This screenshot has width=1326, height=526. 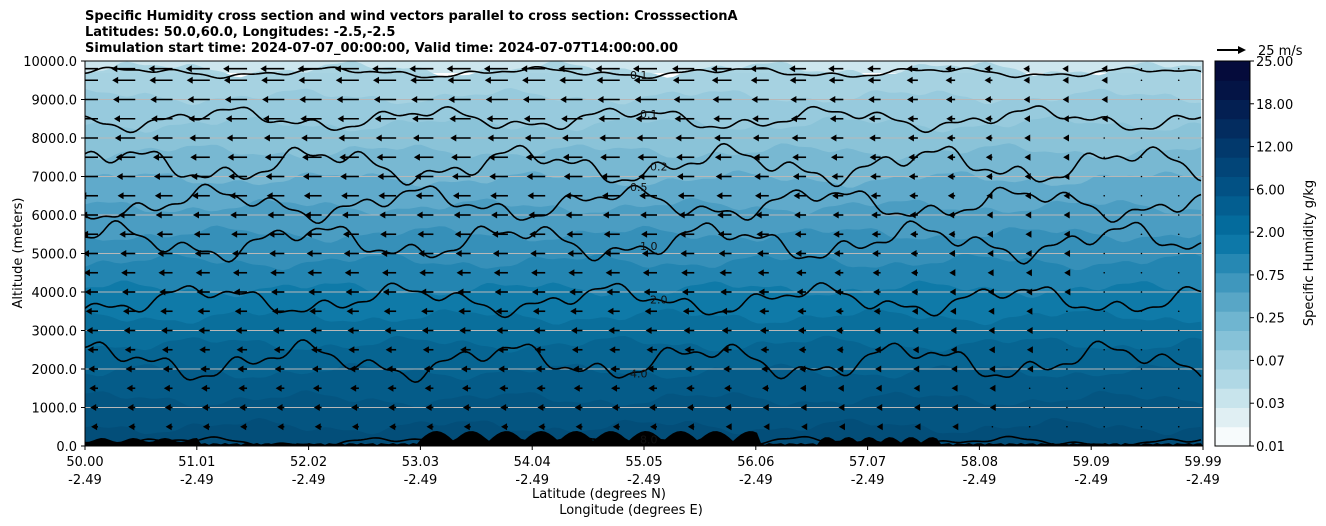 What do you see at coordinates (659, 166) in the screenshot?
I see `contour-label: 0.2` at bounding box center [659, 166].